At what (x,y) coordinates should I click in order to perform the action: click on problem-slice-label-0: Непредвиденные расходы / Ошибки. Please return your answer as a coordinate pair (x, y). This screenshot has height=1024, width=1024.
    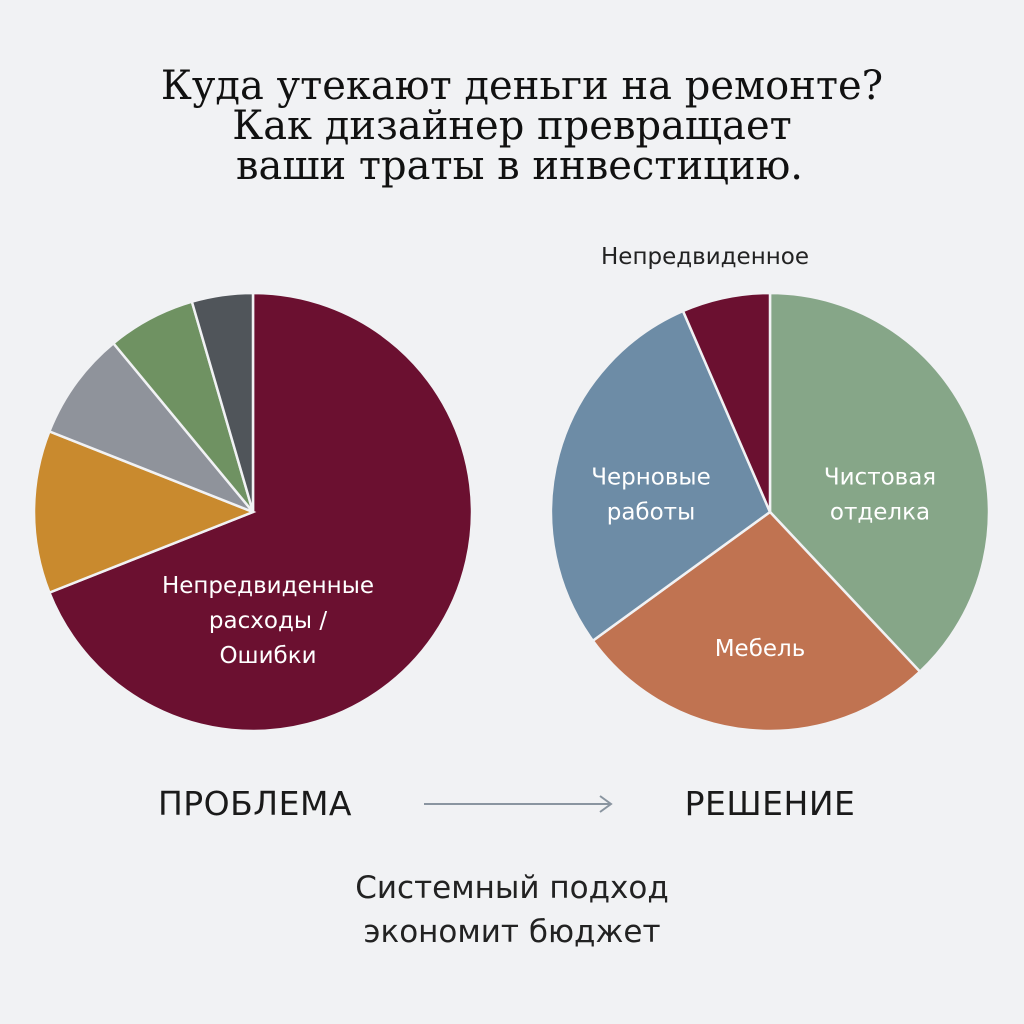
    Looking at the image, I should click on (268, 621).